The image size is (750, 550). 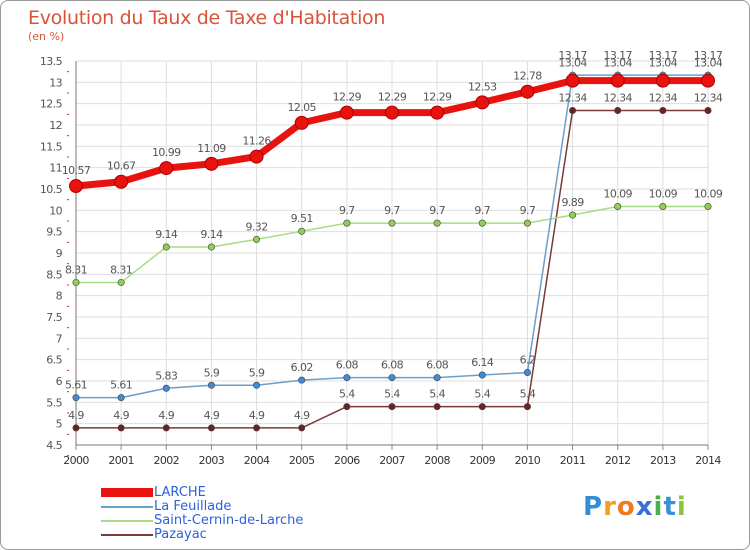 I want to click on y-tick-label: 8, so click(x=59, y=296).